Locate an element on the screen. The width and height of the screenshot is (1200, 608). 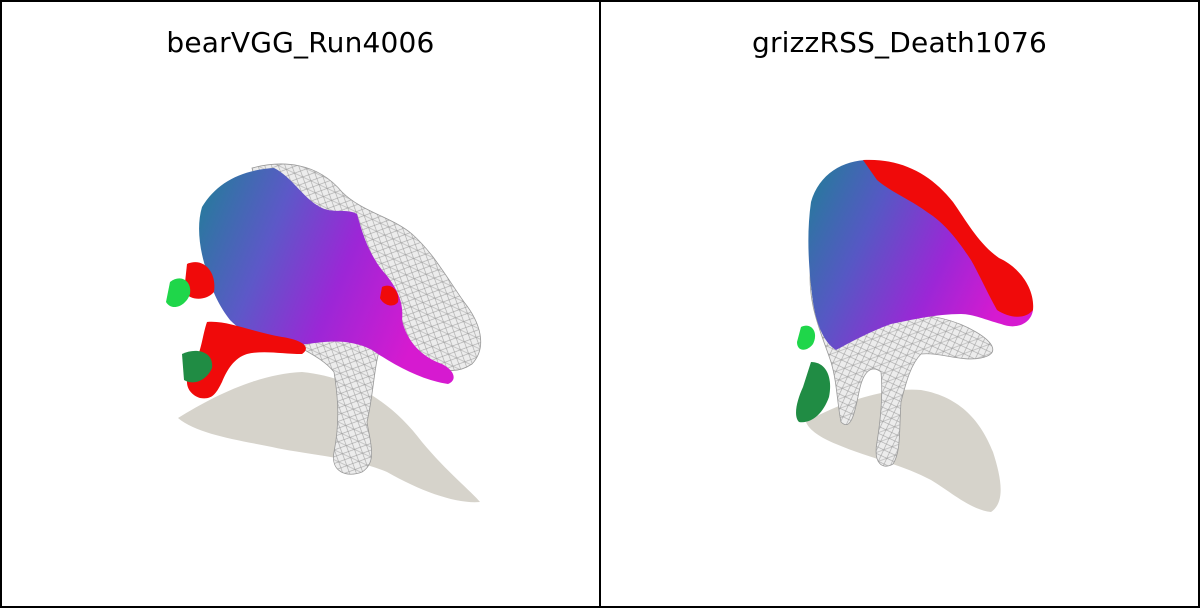
bear-render-right is located at coordinates (915, 335).